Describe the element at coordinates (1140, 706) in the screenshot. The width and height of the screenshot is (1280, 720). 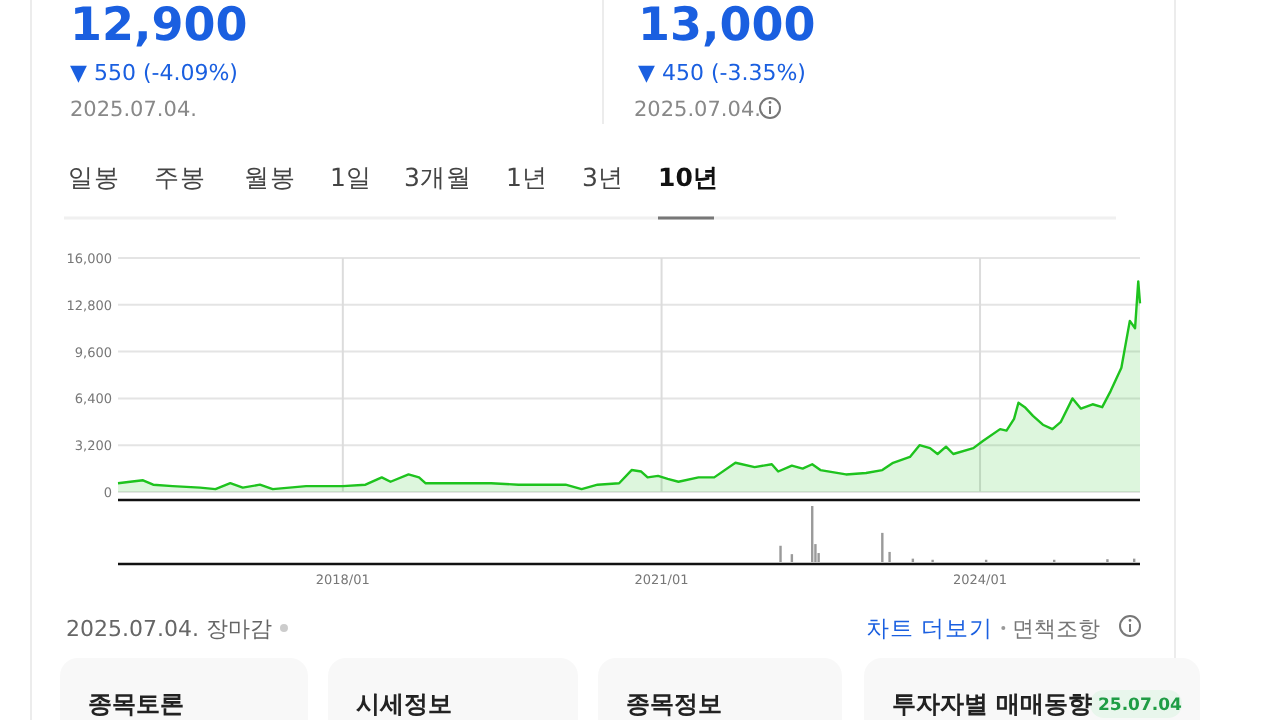
I see `text: 25.07.04` at that location.